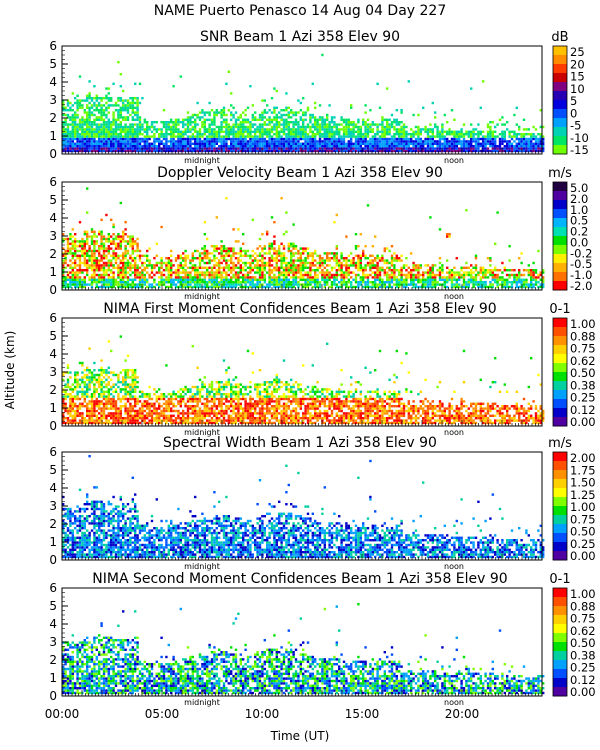 Image resolution: width=600 pixels, height=750 pixels. Describe the element at coordinates (583, 373) in the screenshot. I see `colorbar-label: 0.50` at that location.